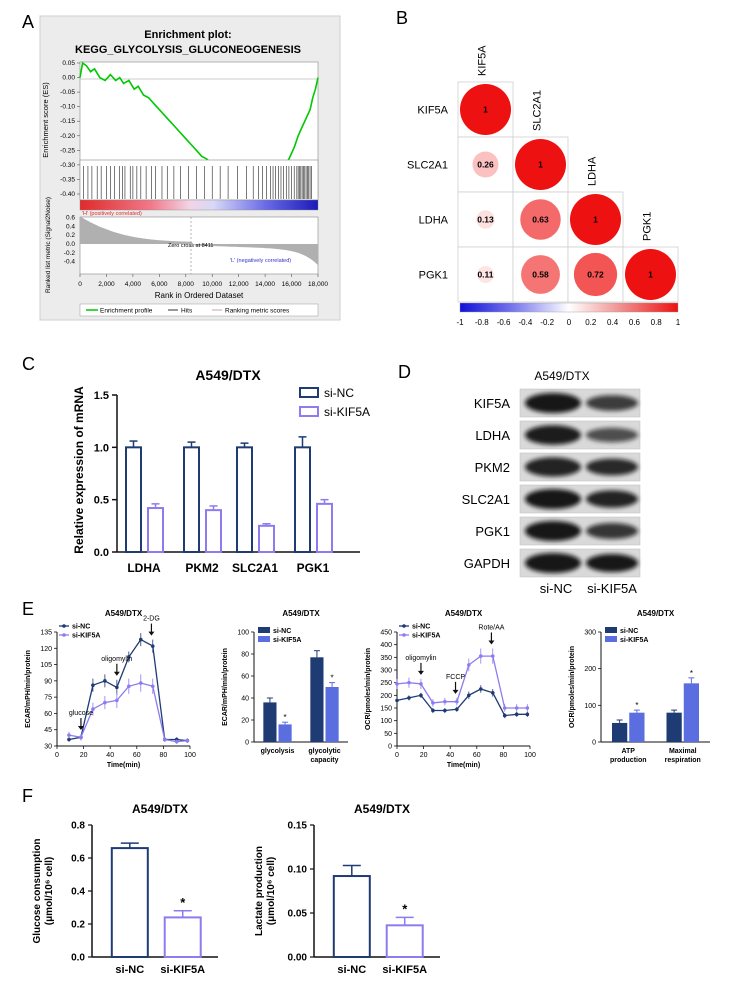 The width and height of the screenshot is (732, 989). Describe the element at coordinates (70, 226) in the screenshot. I see `rank-ytick-label: 0.4` at that location.